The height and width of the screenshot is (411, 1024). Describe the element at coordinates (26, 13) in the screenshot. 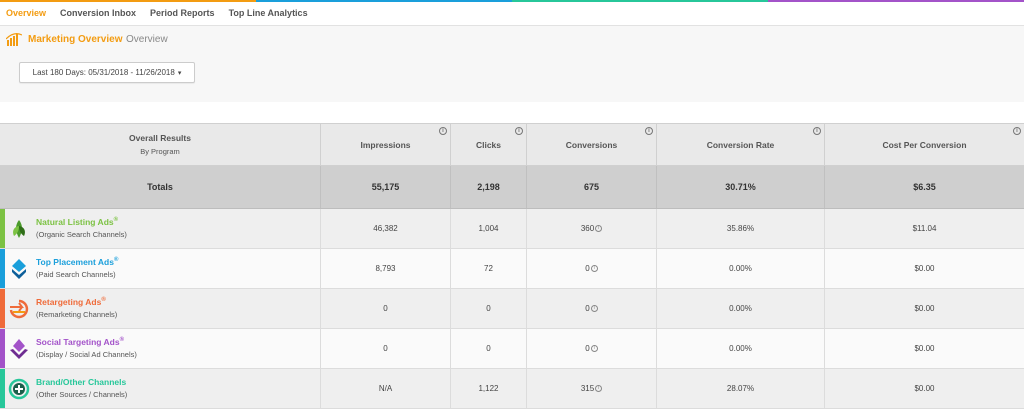

I see `tab-overview: Overview` at that location.